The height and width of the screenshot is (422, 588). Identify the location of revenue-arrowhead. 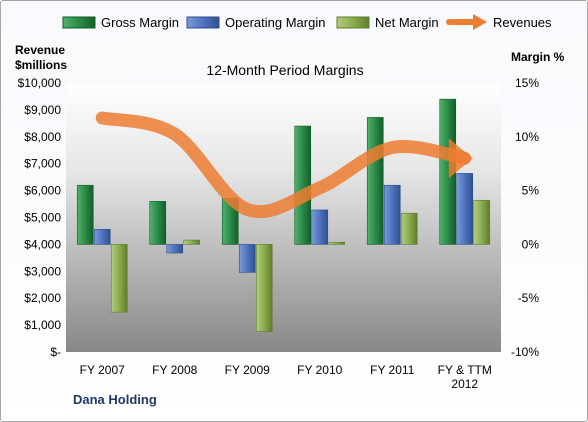
(460, 158).